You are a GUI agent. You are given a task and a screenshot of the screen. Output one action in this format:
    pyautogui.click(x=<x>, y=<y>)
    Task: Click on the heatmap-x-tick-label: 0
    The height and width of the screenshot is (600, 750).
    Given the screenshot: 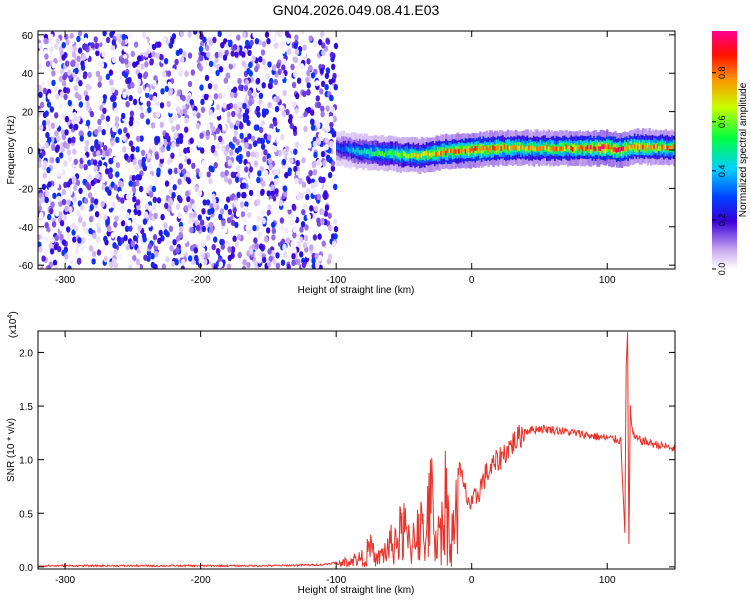 What is the action you would take?
    pyautogui.click(x=472, y=280)
    